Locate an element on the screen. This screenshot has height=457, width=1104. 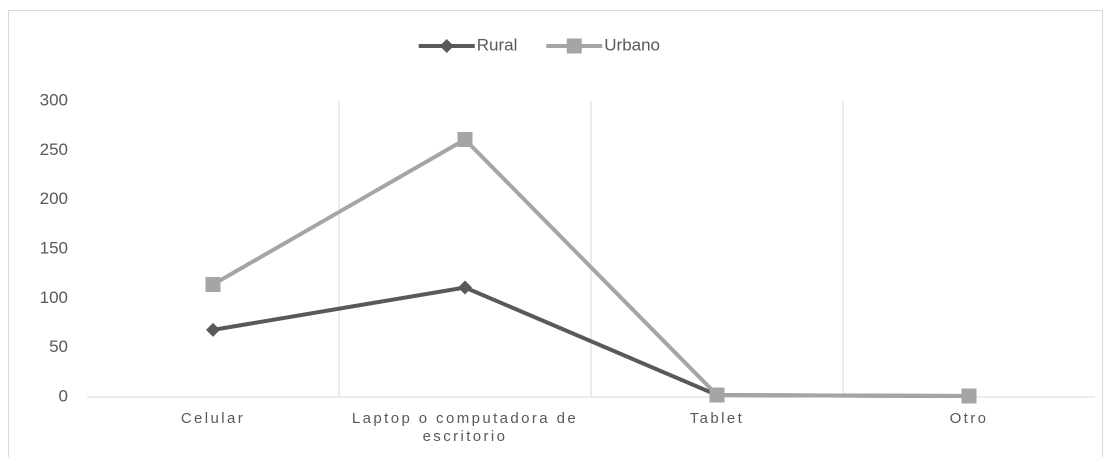
x-tick-label: Tablet is located at coordinates (717, 418).